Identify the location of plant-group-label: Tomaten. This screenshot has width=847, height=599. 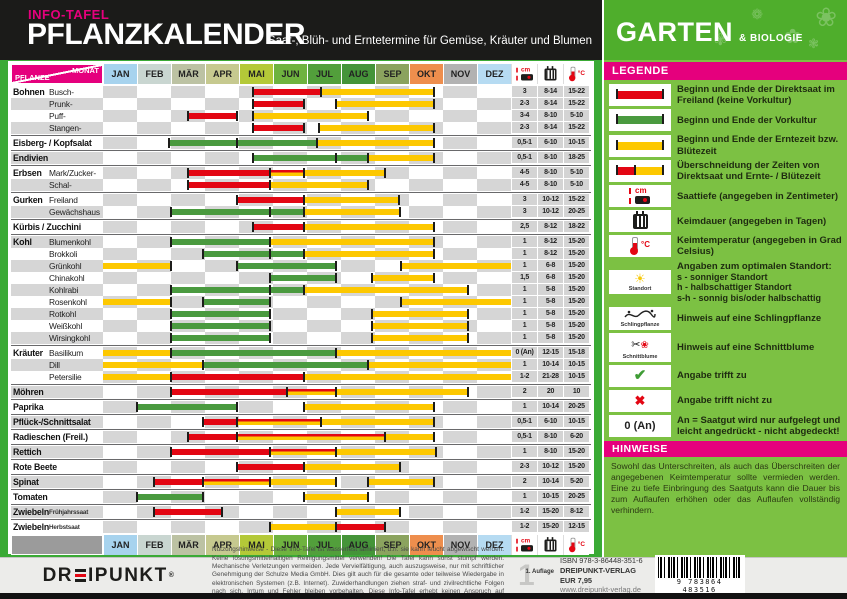
(30, 497).